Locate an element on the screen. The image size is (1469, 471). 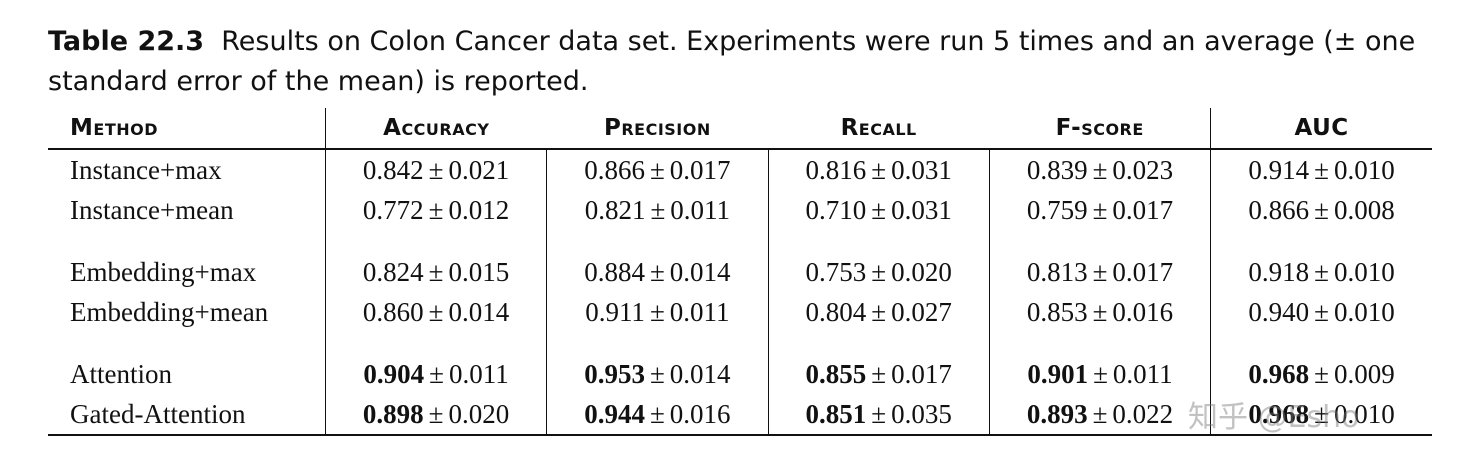
value-cell: 0.855 ±0.017 is located at coordinates (878, 374).